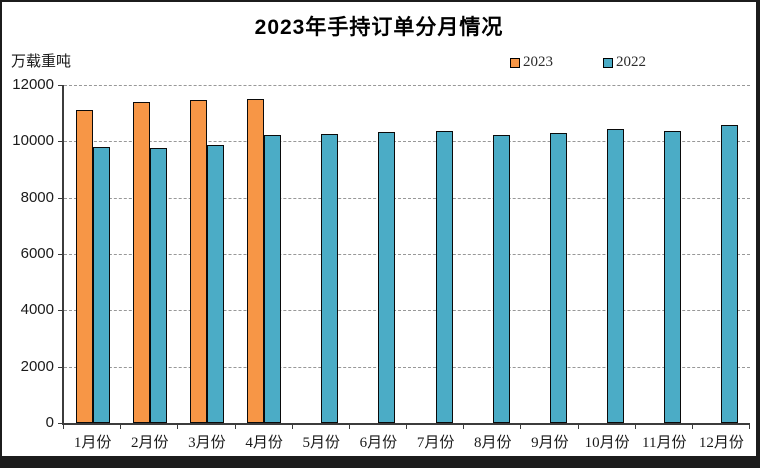 The height and width of the screenshot is (468, 760). I want to click on legend-item-2022: 2022, so click(624, 62).